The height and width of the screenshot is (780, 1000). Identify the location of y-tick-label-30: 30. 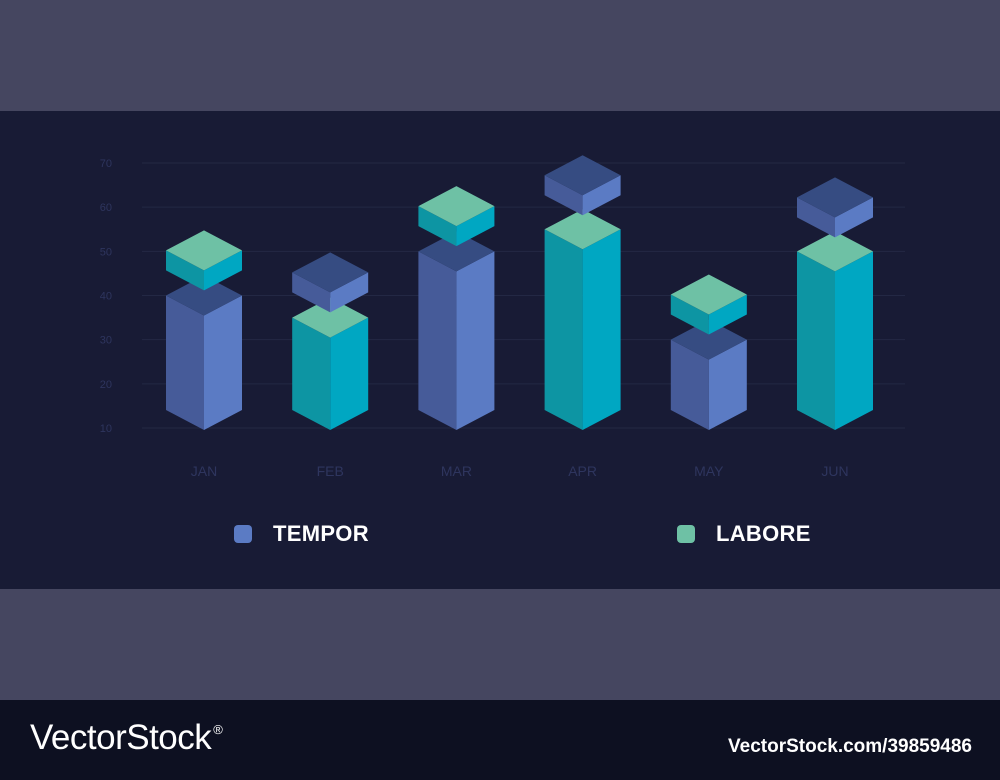
(106, 341).